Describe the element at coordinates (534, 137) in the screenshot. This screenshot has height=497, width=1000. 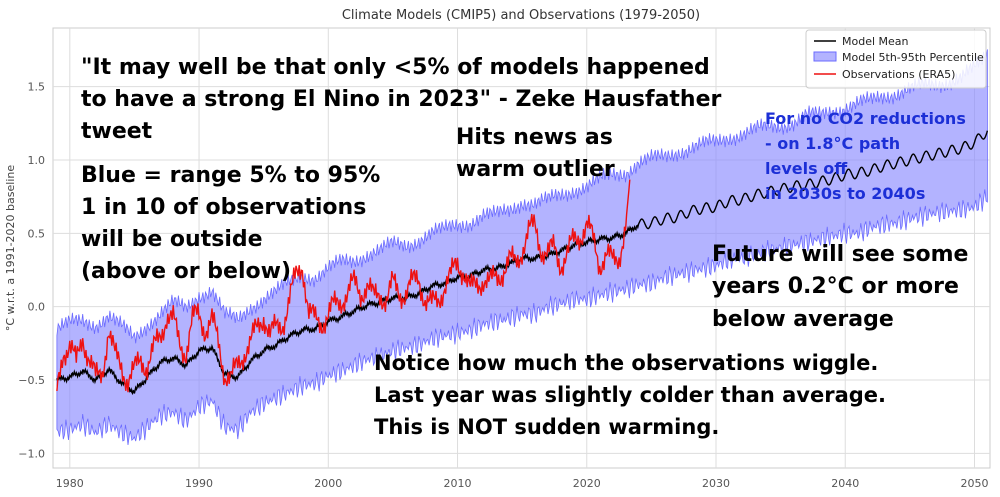
I see `annotation-news-line-1: Hits news as` at that location.